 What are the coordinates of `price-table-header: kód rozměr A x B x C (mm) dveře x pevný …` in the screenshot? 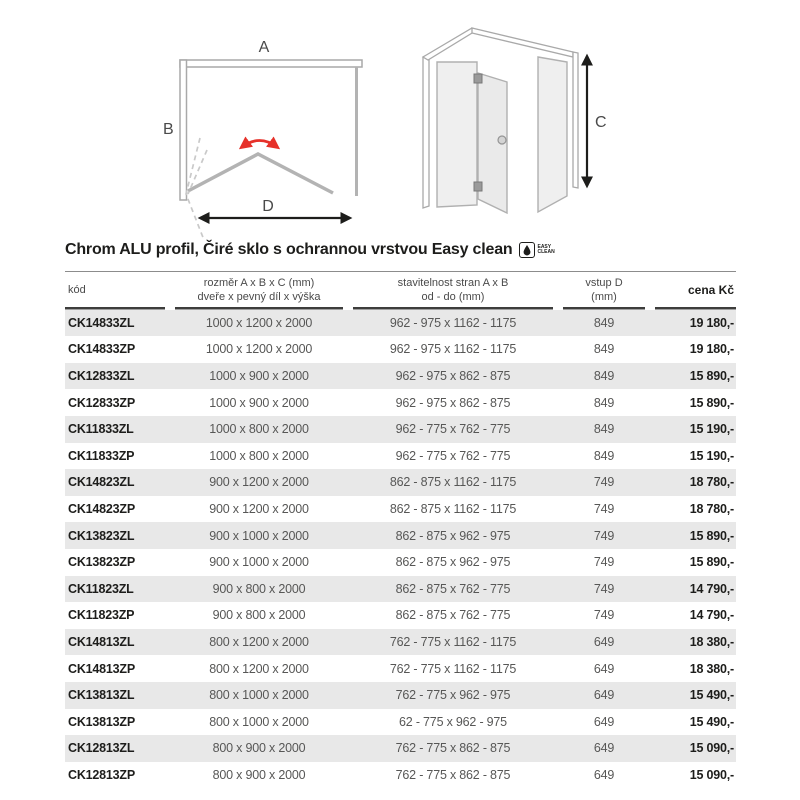 It's located at (400, 290).